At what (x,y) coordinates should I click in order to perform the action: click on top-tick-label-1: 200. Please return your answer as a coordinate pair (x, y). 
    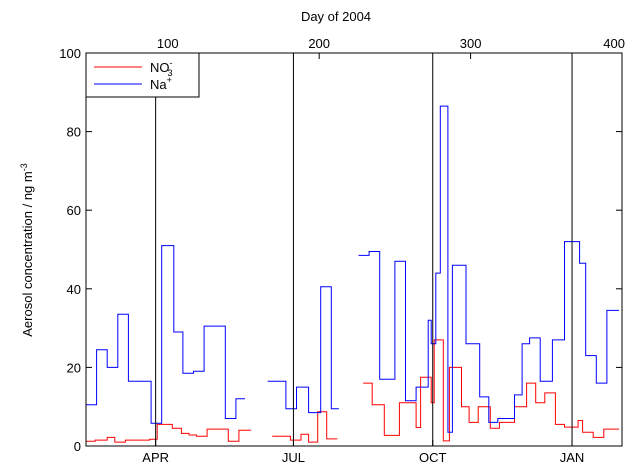
    Looking at the image, I should click on (319, 43).